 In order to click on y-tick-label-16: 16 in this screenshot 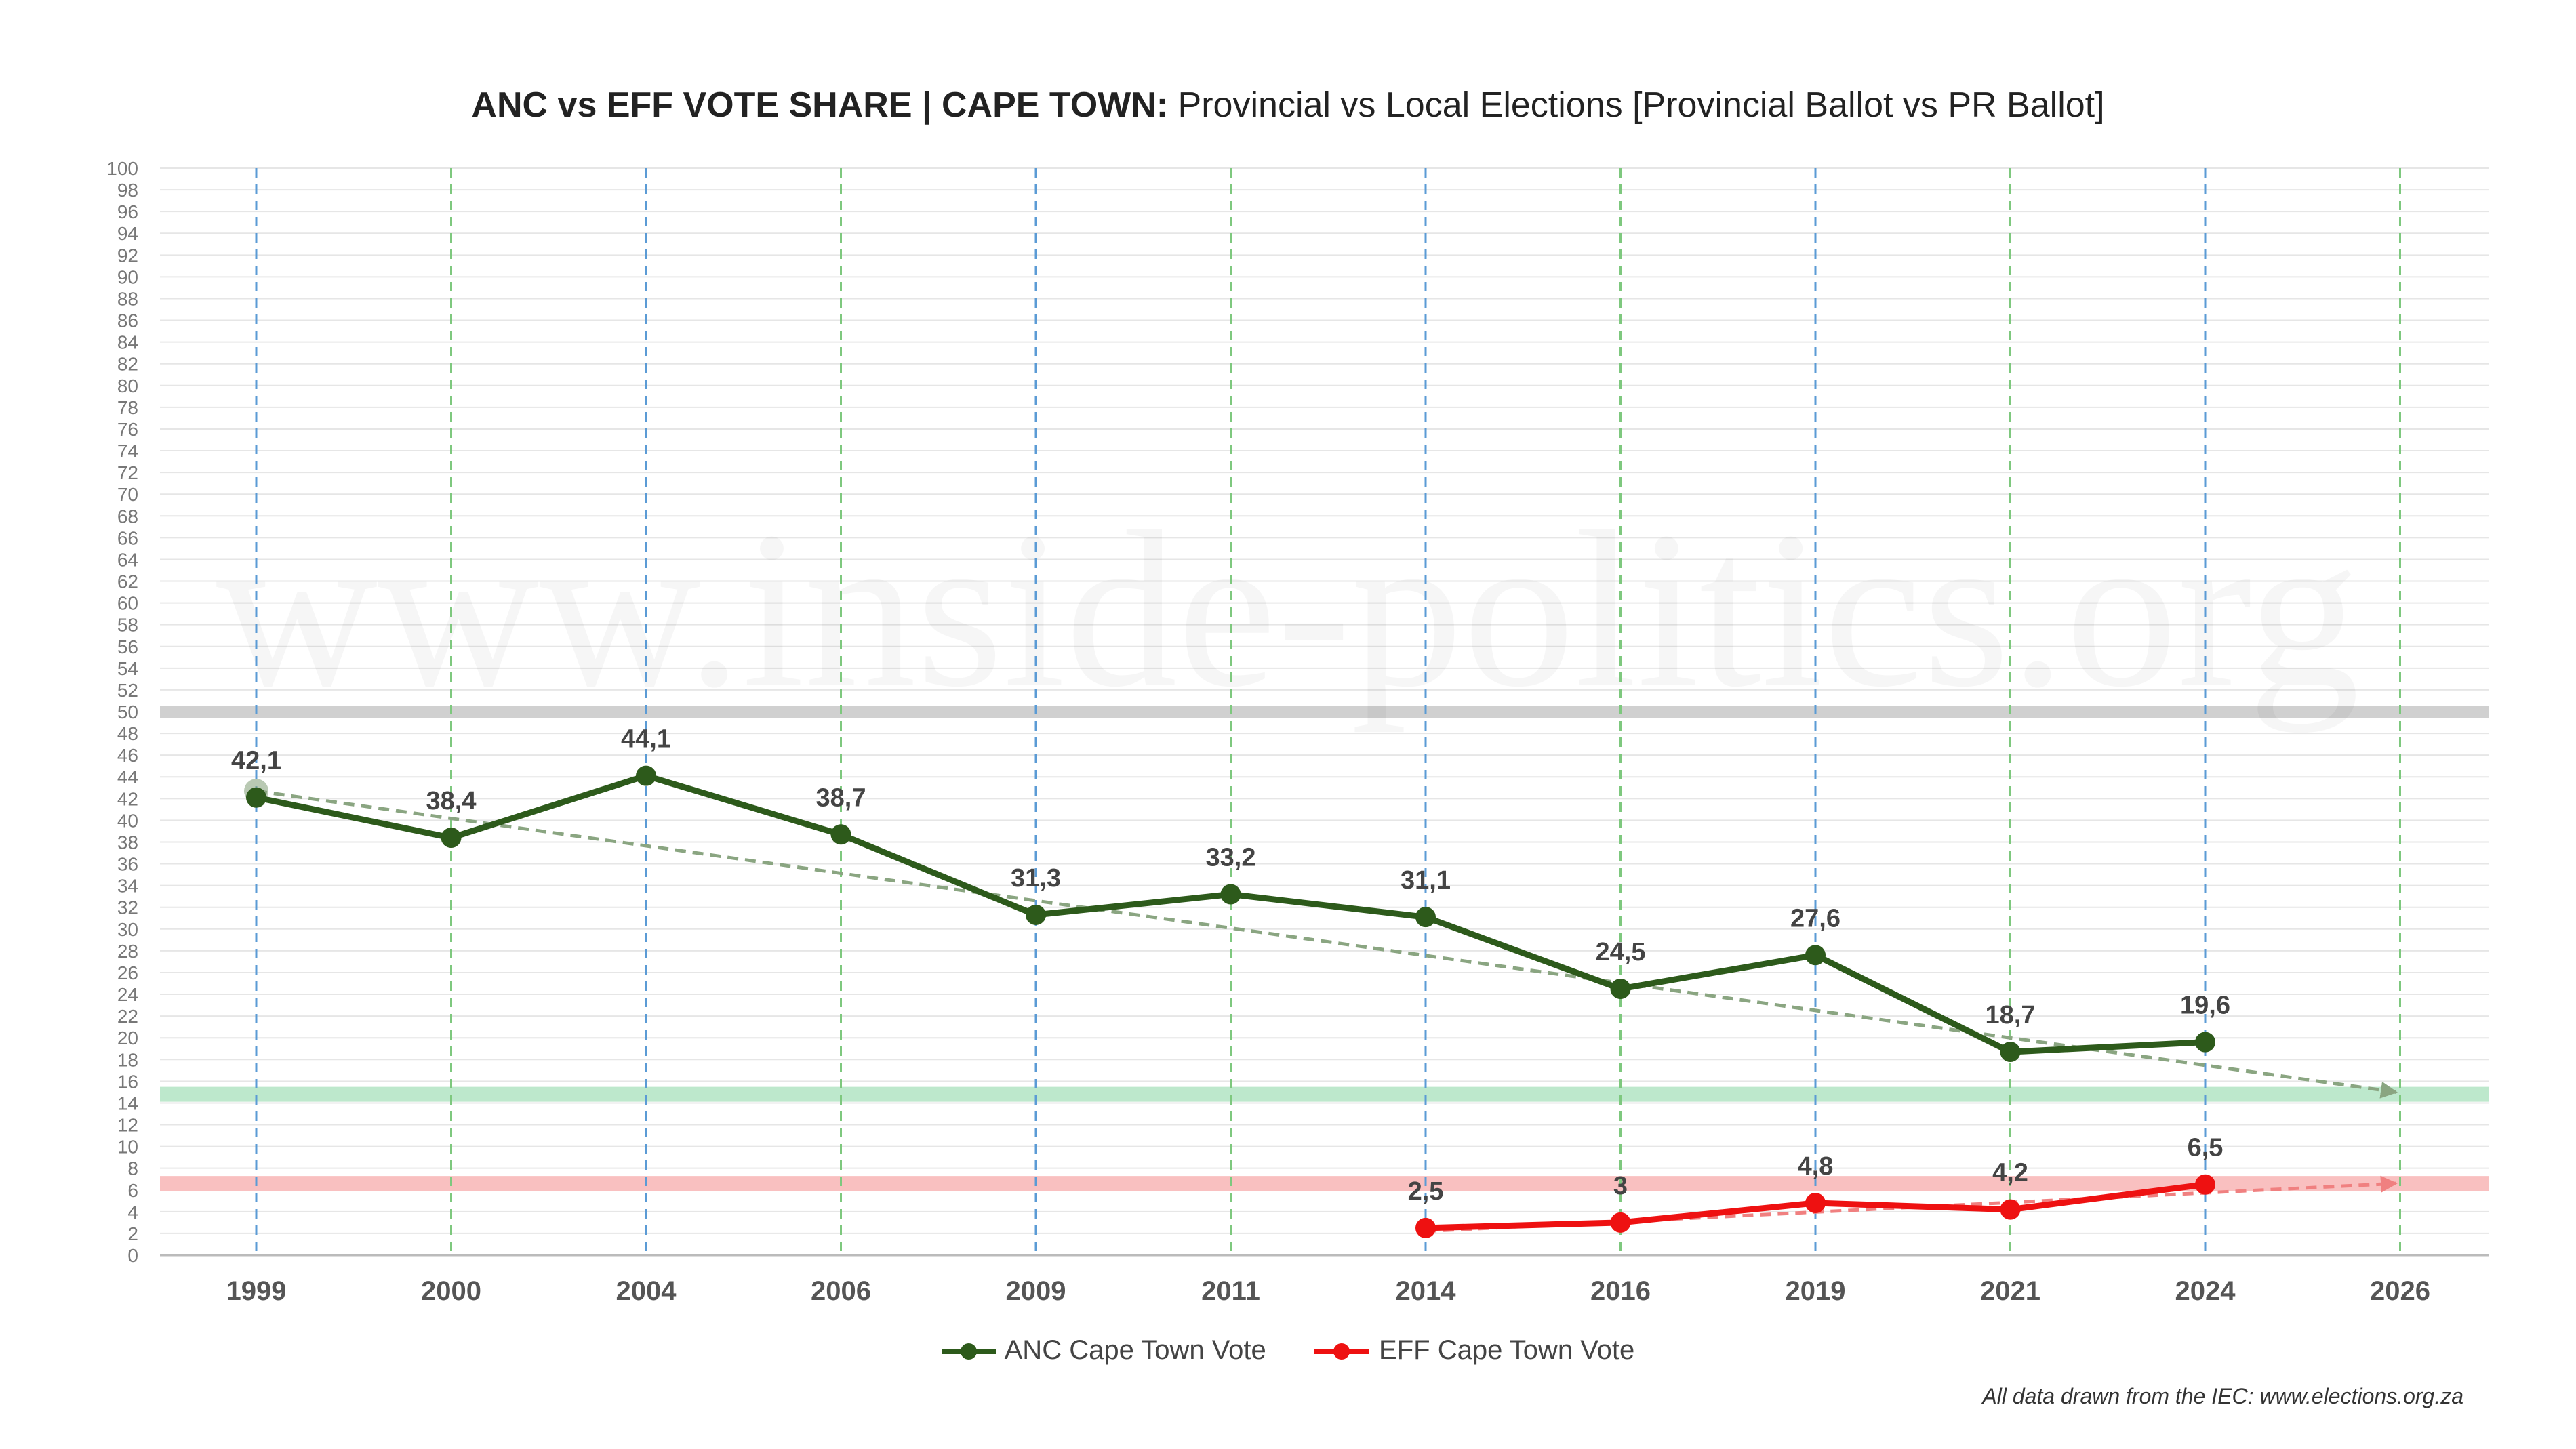, I will do `click(127, 1081)`.